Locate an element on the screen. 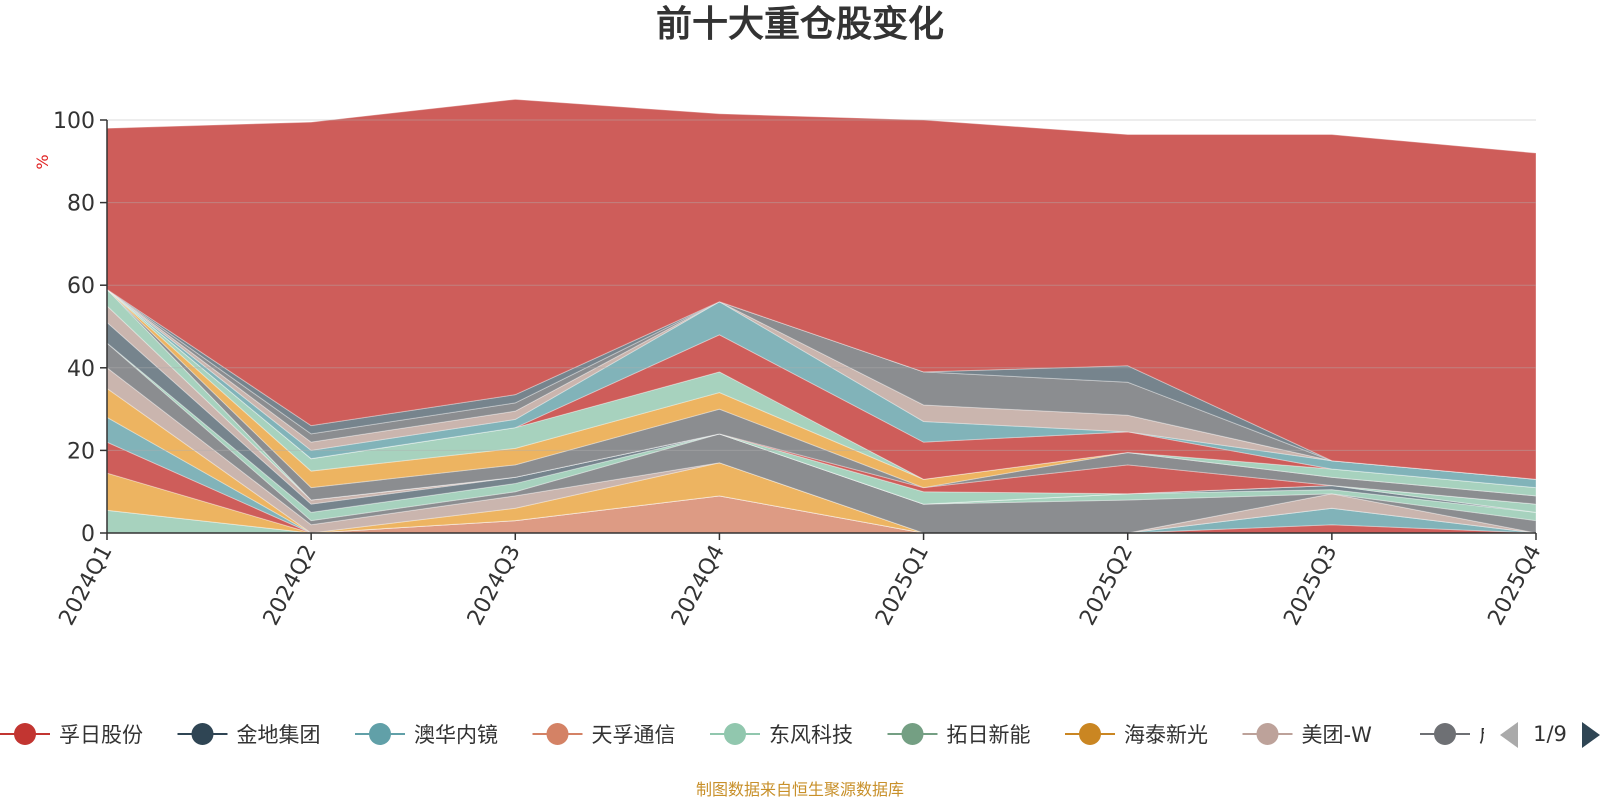 The image size is (1600, 800). y-tick-label: 80 is located at coordinates (81, 204).